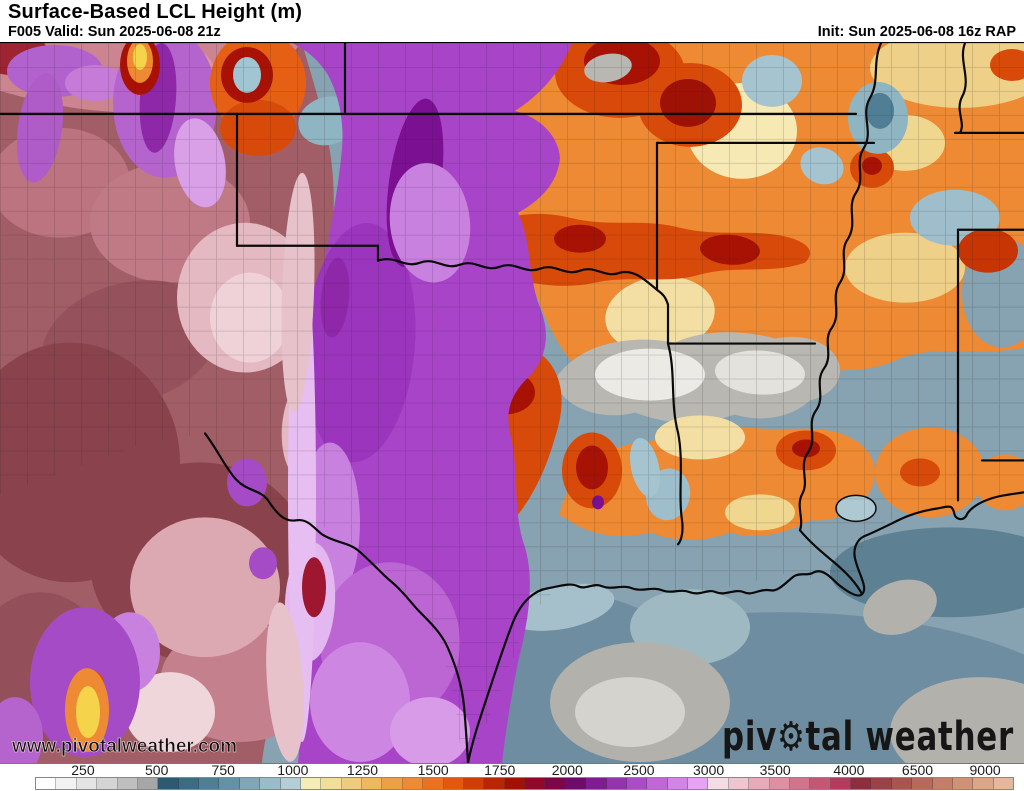 This screenshot has width=1024, height=791. I want to click on colorbar-label-2500: 2500, so click(639, 770).